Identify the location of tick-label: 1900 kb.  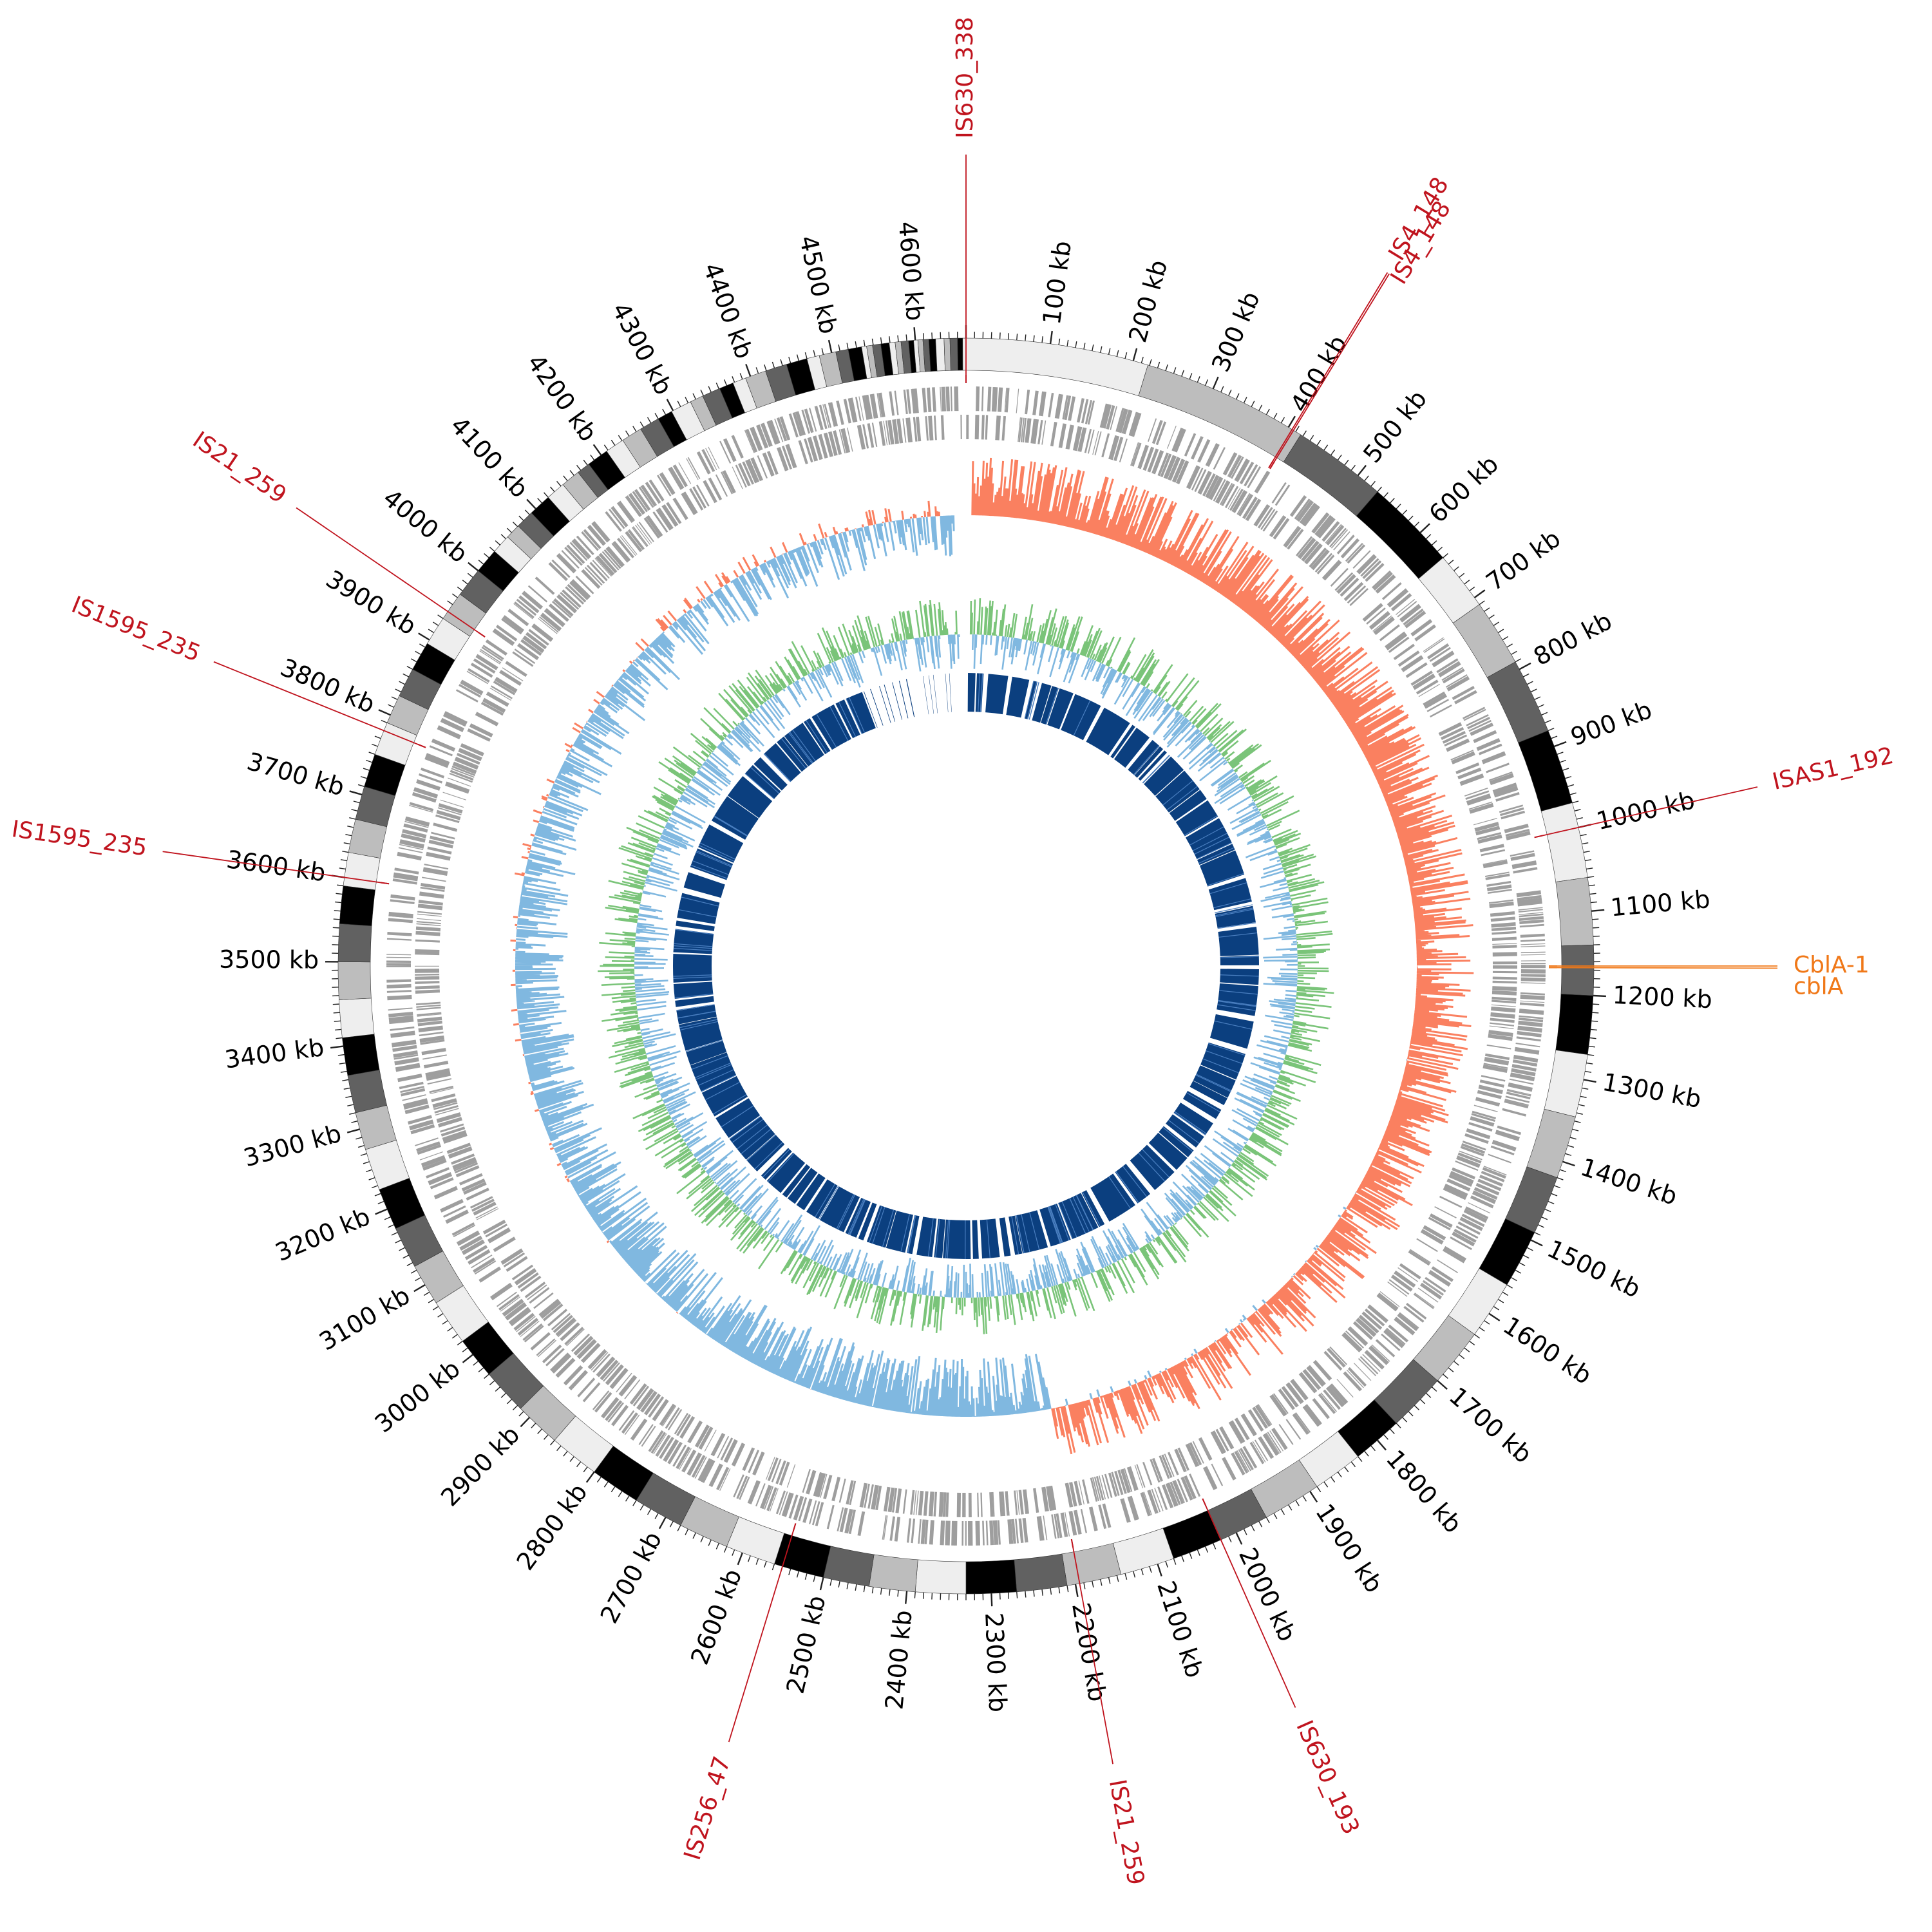
(1349, 1548).